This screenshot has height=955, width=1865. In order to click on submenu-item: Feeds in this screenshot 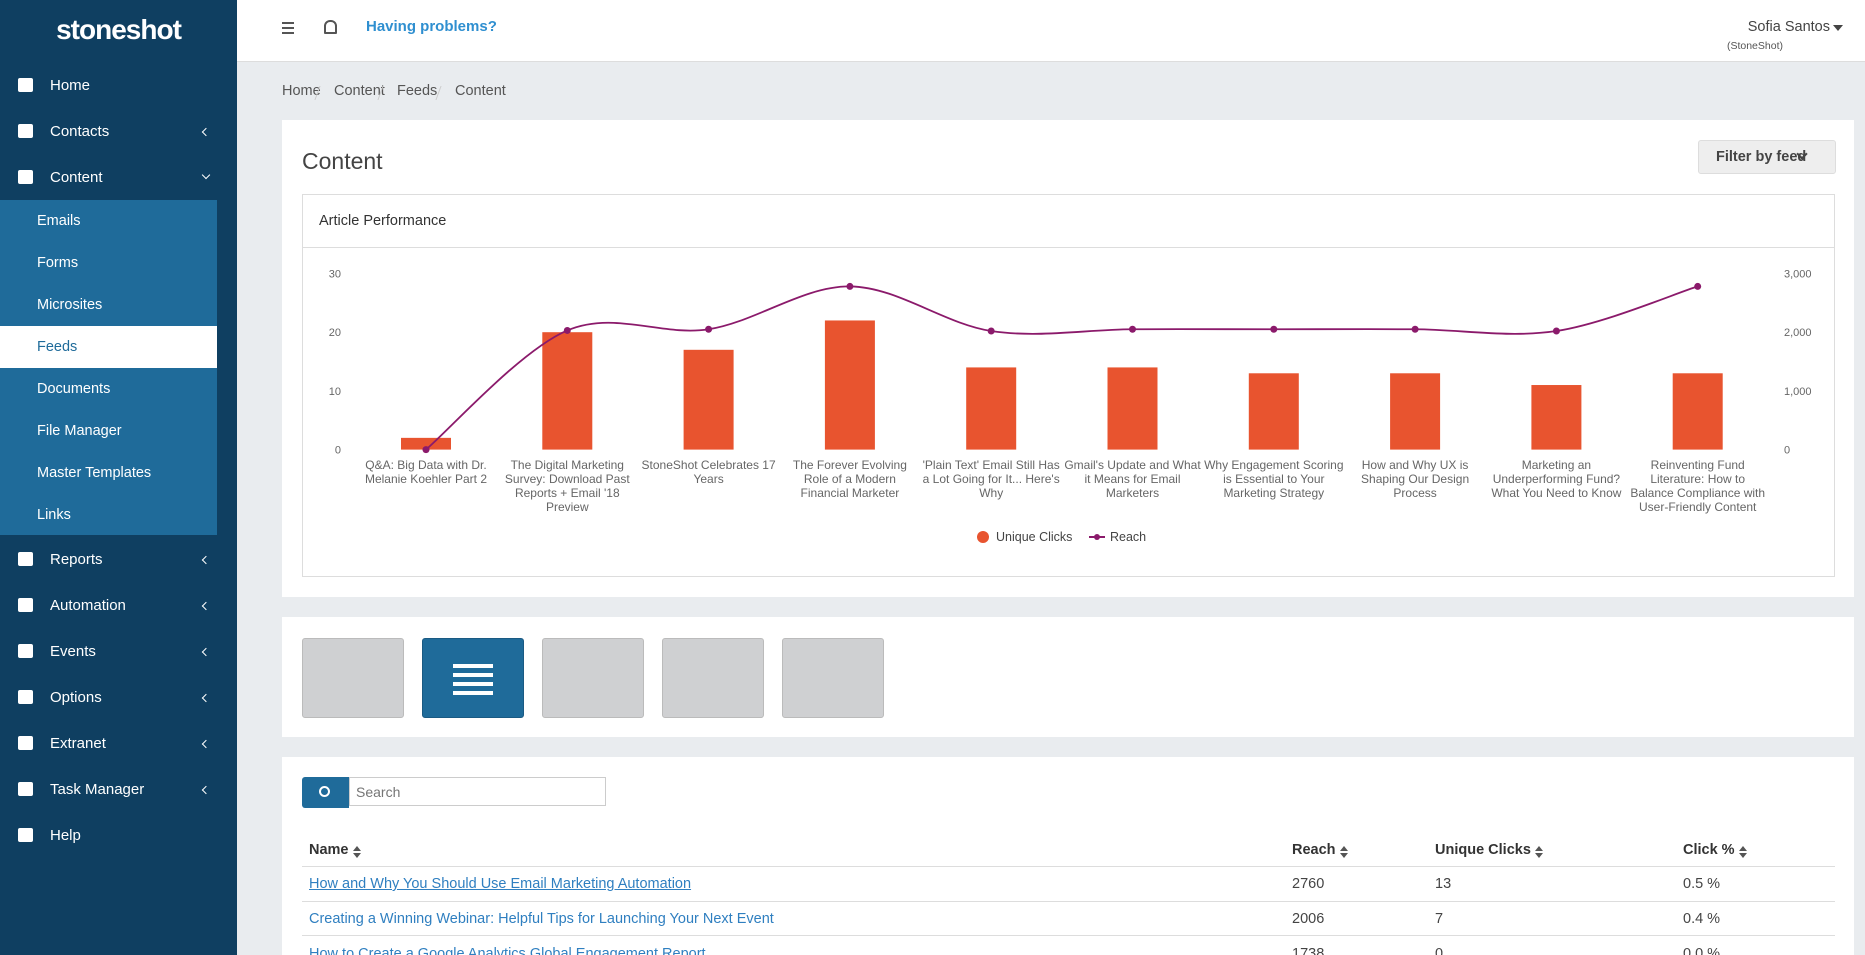, I will do `click(108, 347)`.